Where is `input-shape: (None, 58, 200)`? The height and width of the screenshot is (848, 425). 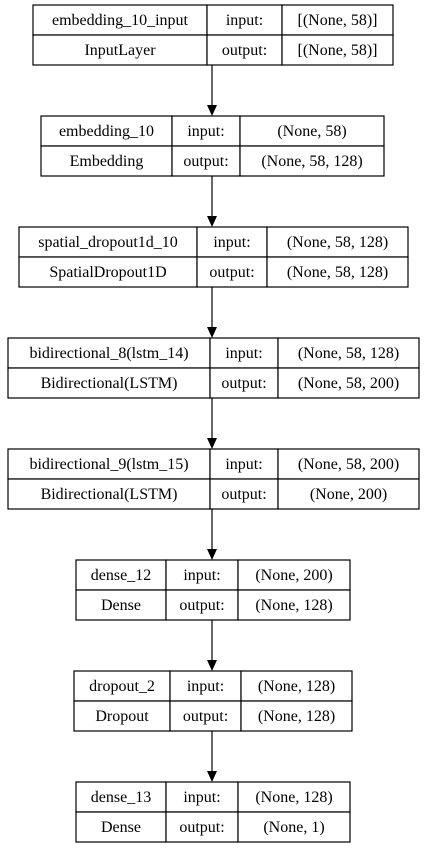
input-shape: (None, 58, 200) is located at coordinates (348, 464).